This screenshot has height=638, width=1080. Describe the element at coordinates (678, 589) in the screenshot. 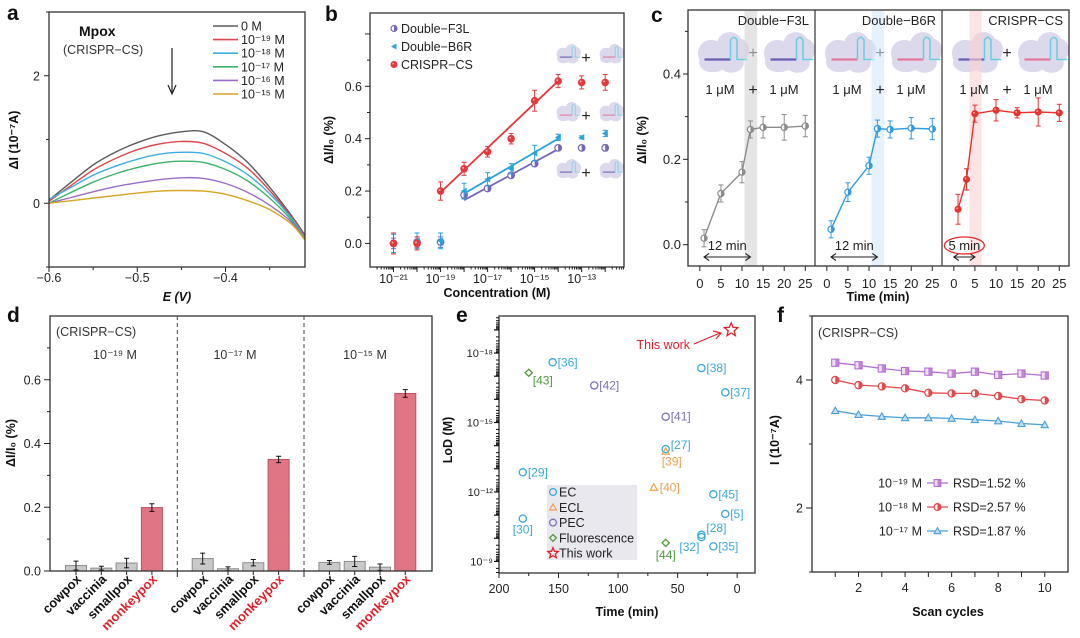

I see `x-tick-label: 50` at that location.